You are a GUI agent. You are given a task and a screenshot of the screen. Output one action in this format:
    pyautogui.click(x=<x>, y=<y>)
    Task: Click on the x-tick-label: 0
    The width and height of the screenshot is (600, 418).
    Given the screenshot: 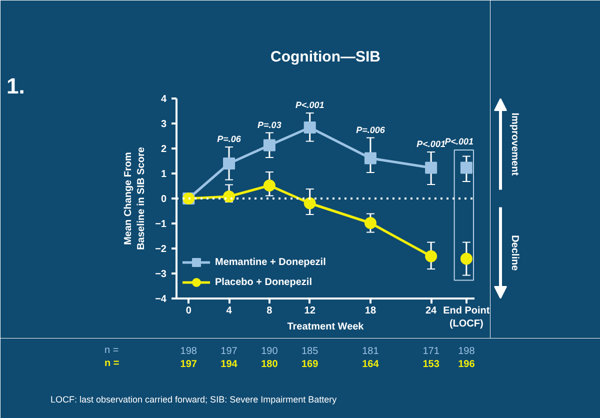 What is the action you would take?
    pyautogui.click(x=189, y=311)
    